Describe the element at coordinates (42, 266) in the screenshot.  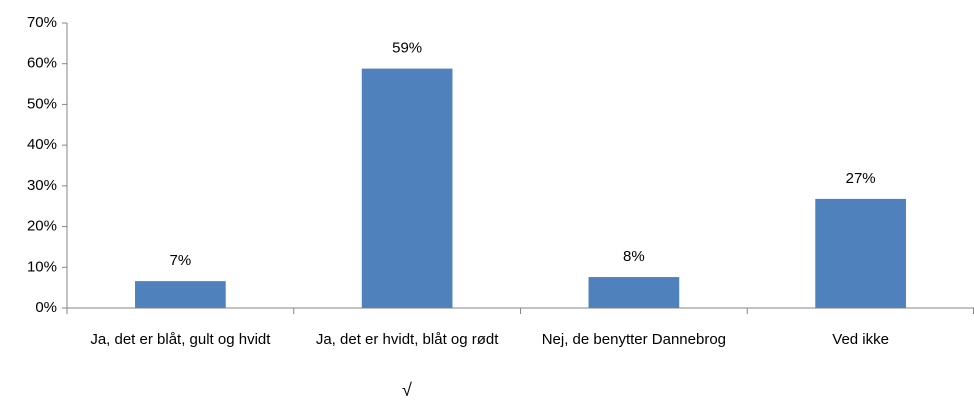
I see `y-tick-label: 10%` at that location.